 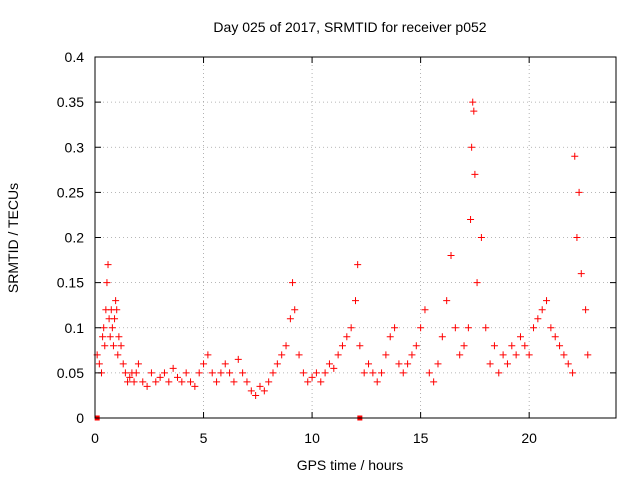 What do you see at coordinates (70, 102) in the screenshot?
I see `y-tick-label: 0.35` at bounding box center [70, 102].